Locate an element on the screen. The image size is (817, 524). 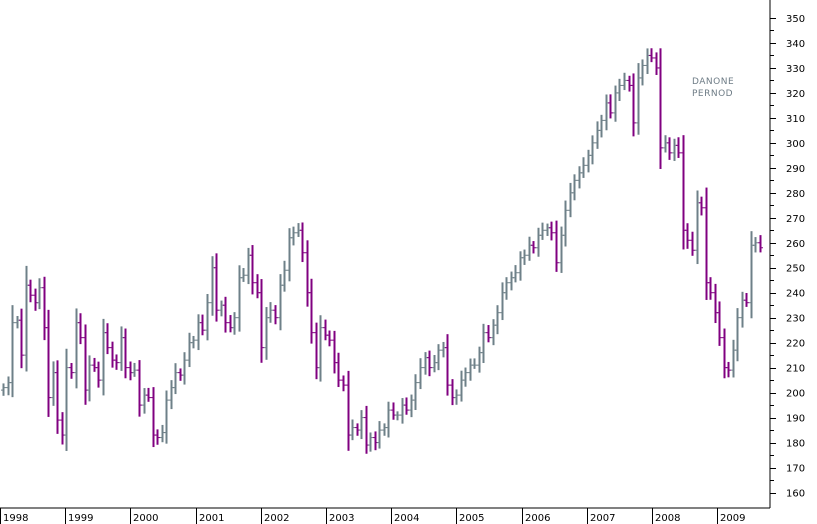
y-tick-label: 300 is located at coordinates (795, 144).